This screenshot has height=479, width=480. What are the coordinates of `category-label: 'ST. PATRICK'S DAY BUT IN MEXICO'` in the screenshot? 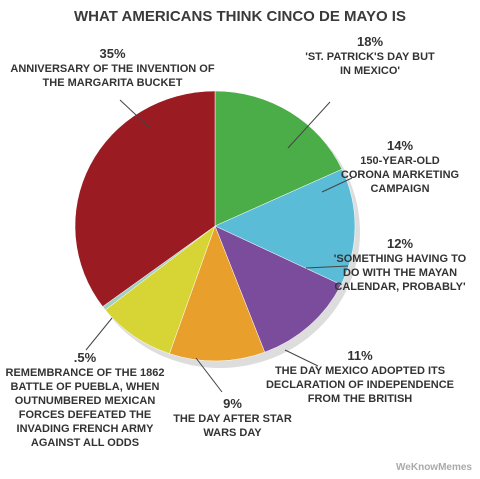 It's located at (370, 64).